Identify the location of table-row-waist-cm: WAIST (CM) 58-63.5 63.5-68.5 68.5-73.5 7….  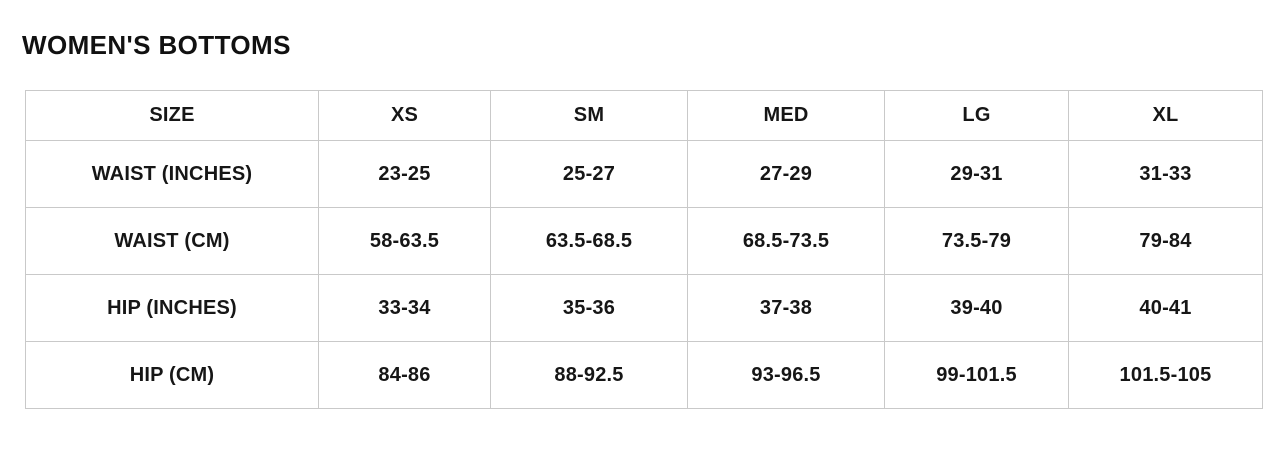
(644, 241).